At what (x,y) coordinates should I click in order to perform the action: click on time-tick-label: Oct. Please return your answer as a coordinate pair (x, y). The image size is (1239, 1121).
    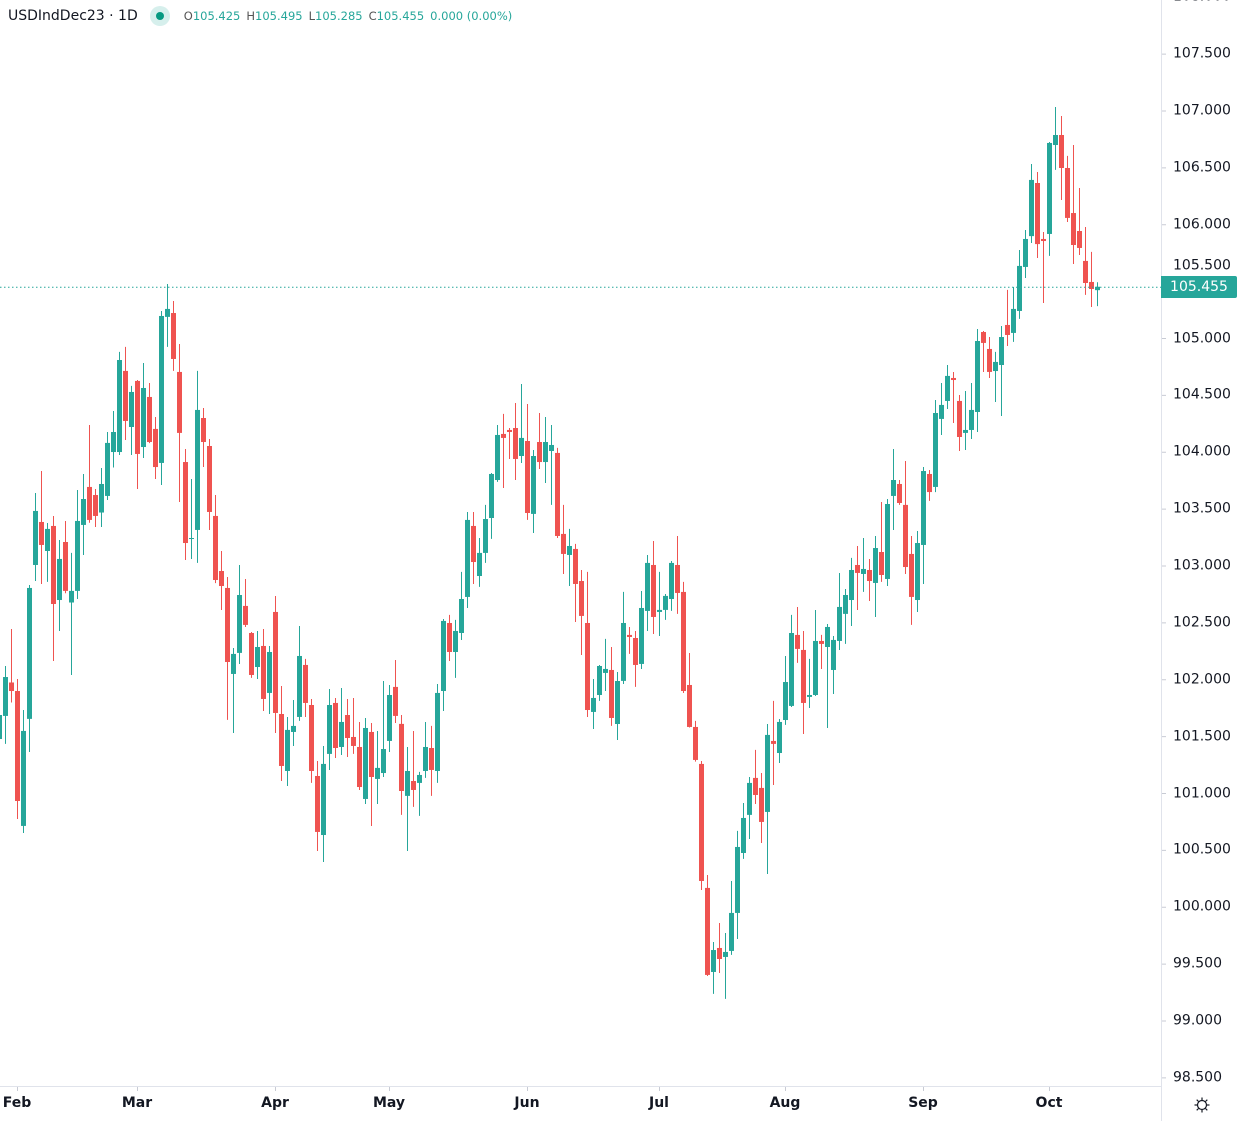
    Looking at the image, I should click on (1049, 1103).